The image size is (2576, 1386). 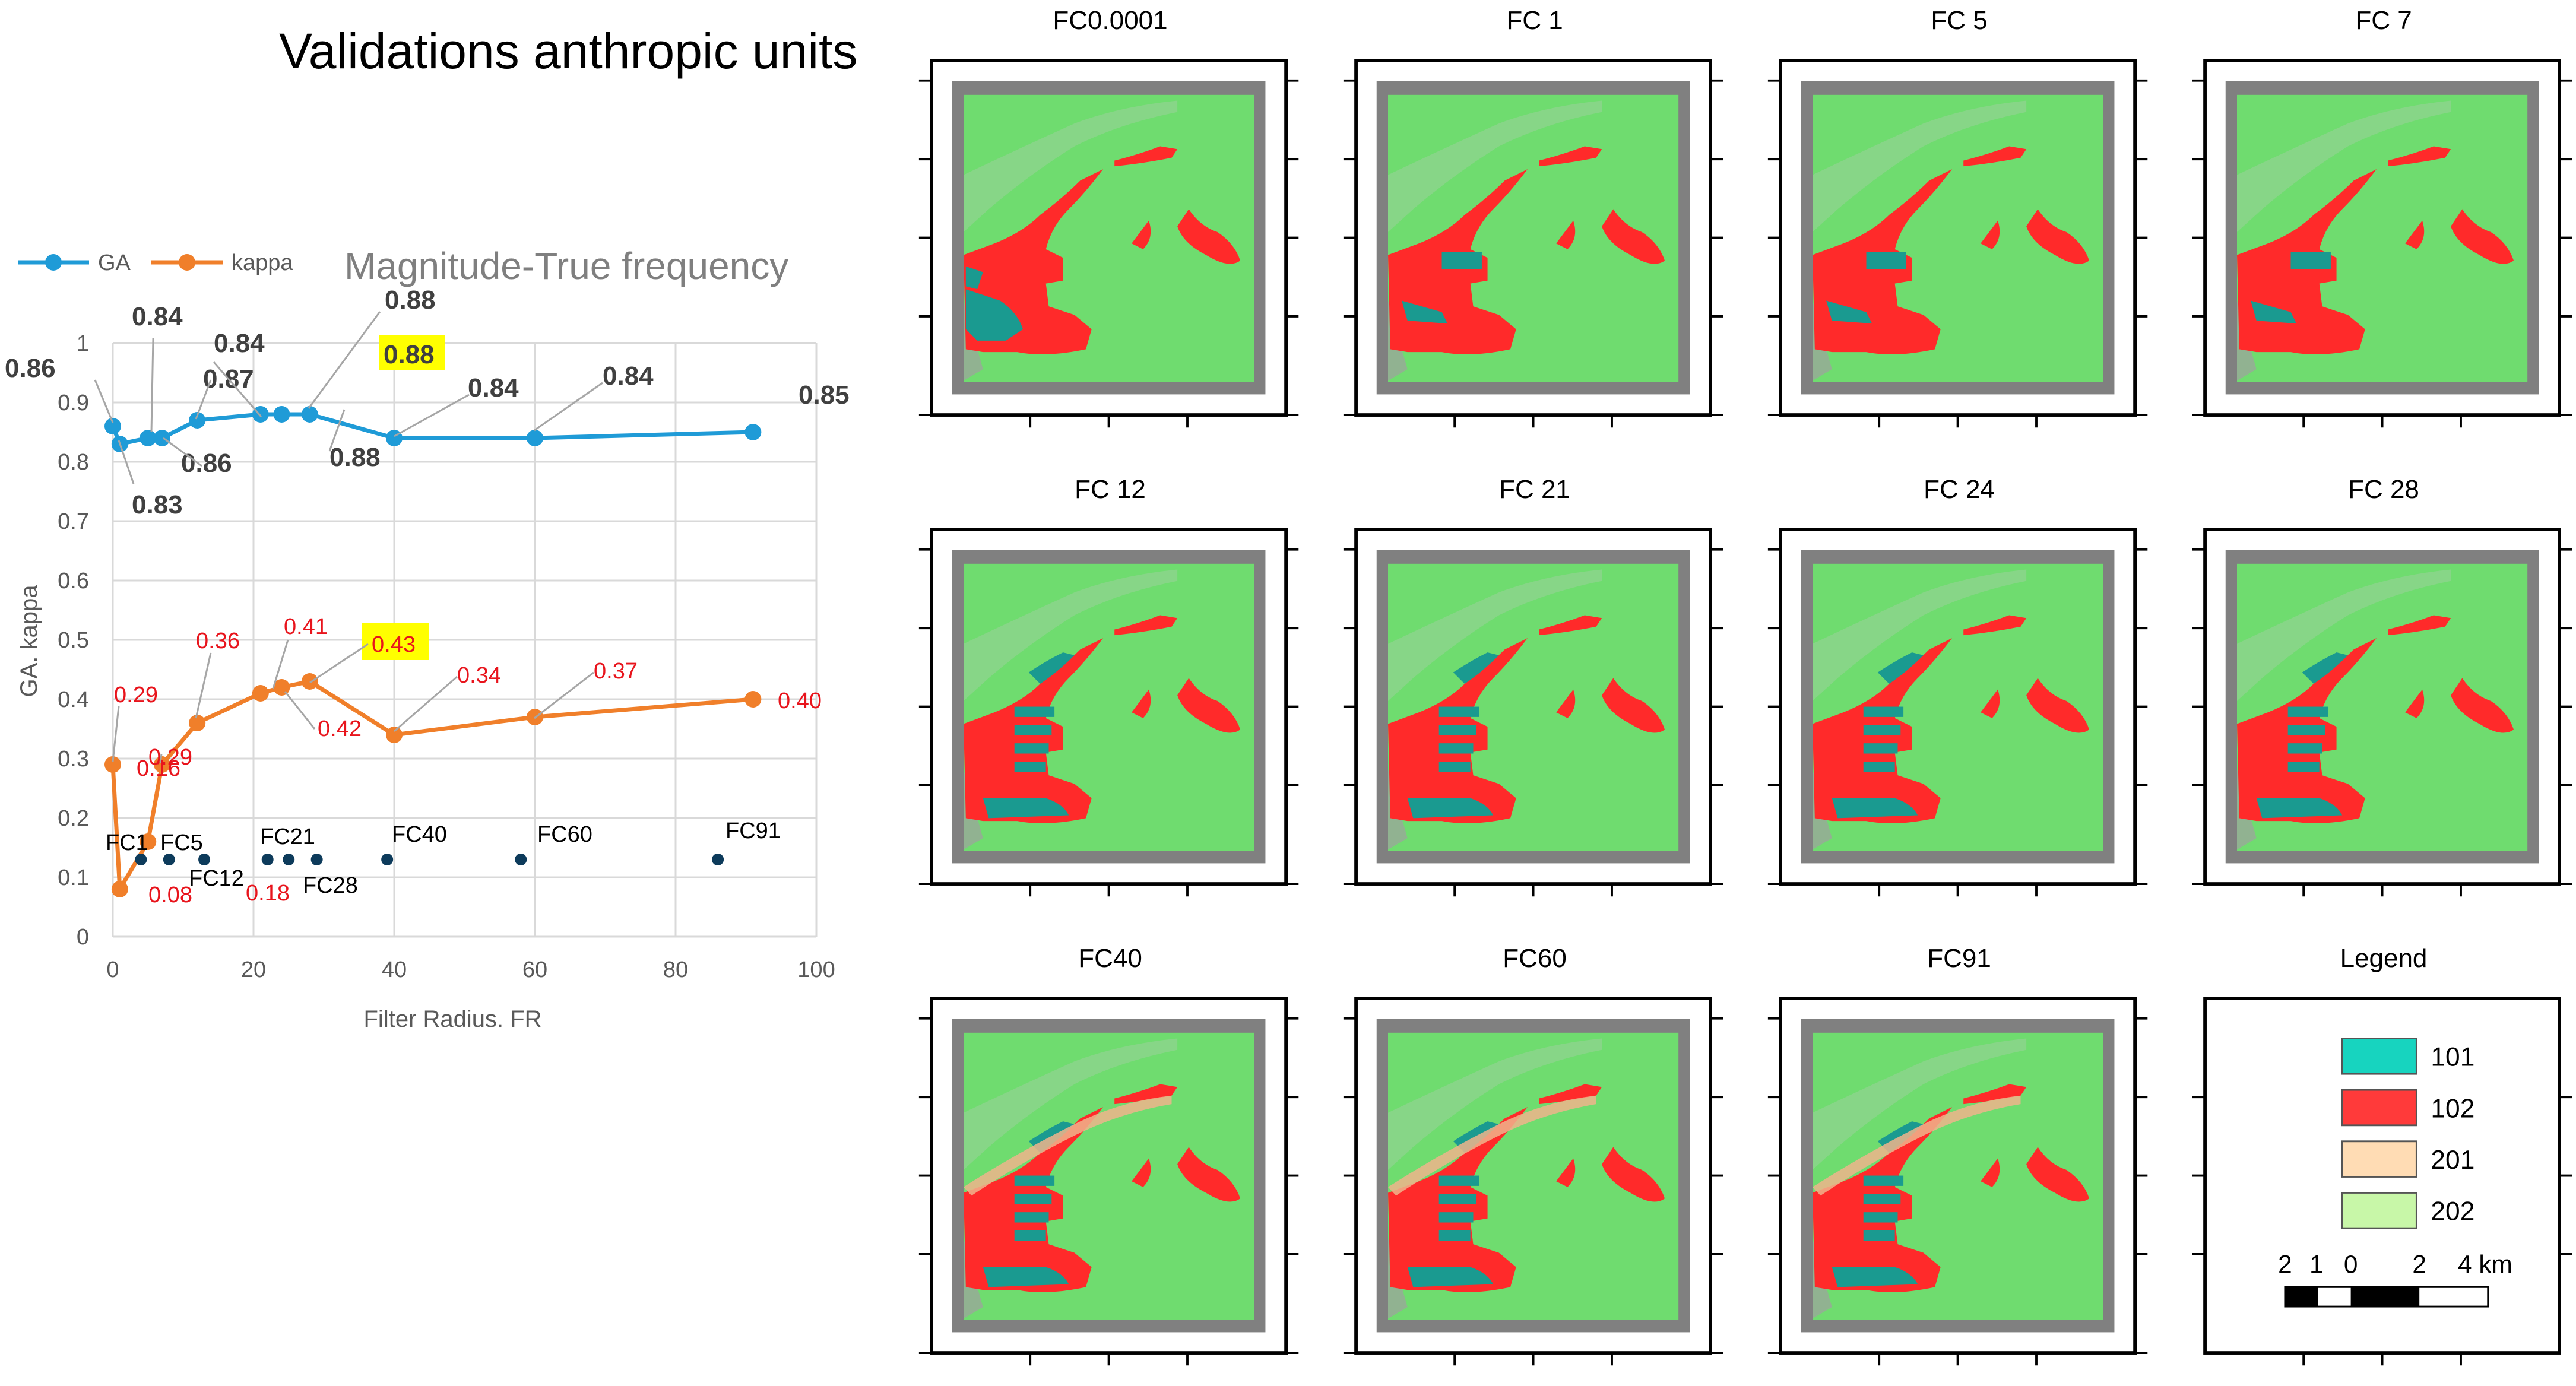 I want to click on x-tick-label: 20, so click(x=254, y=970).